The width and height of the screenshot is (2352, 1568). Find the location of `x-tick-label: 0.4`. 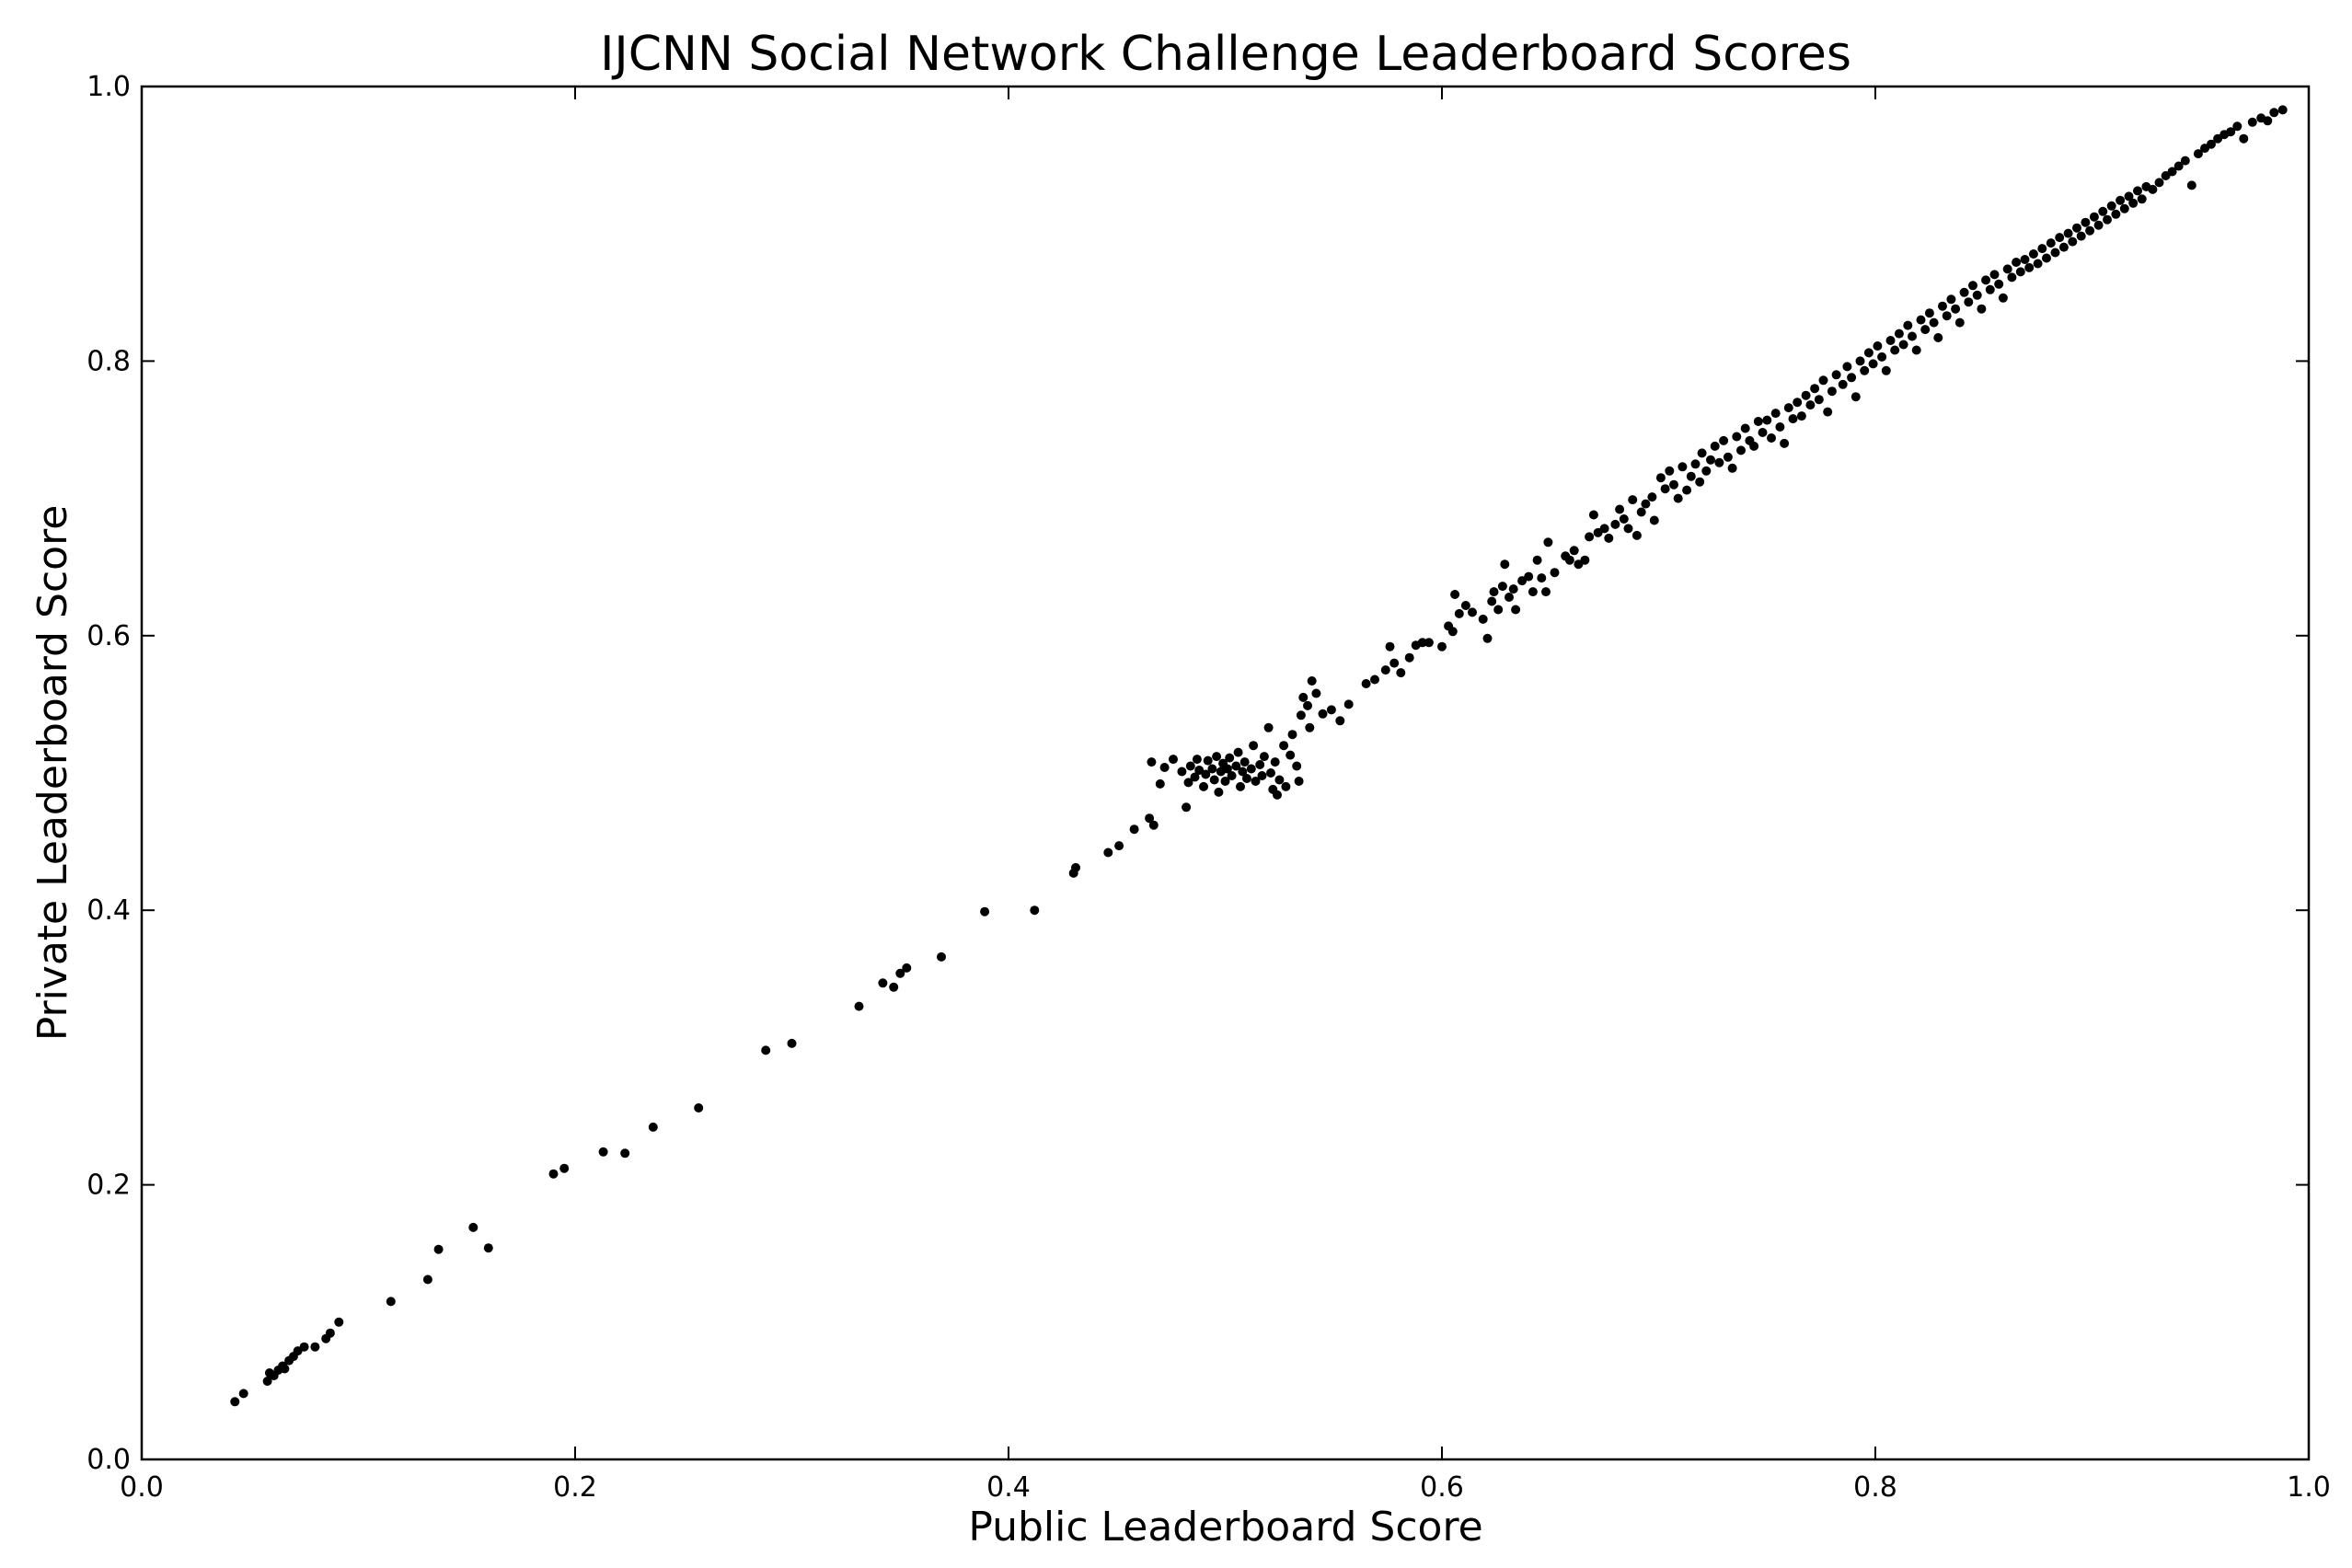

x-tick-label: 0.4 is located at coordinates (1009, 1487).